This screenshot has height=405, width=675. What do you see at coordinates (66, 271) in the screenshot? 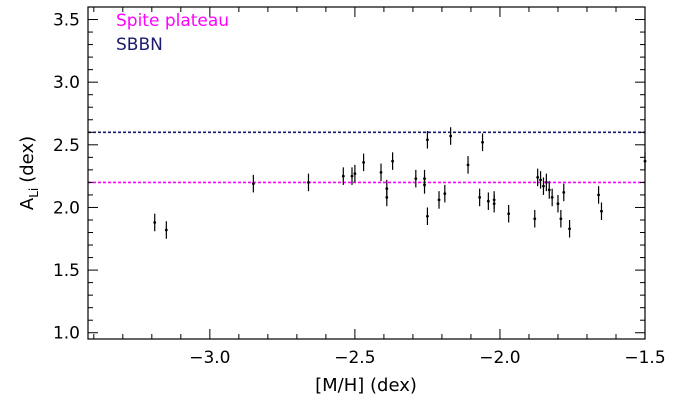
I see `y-tick-label: 1.5` at bounding box center [66, 271].